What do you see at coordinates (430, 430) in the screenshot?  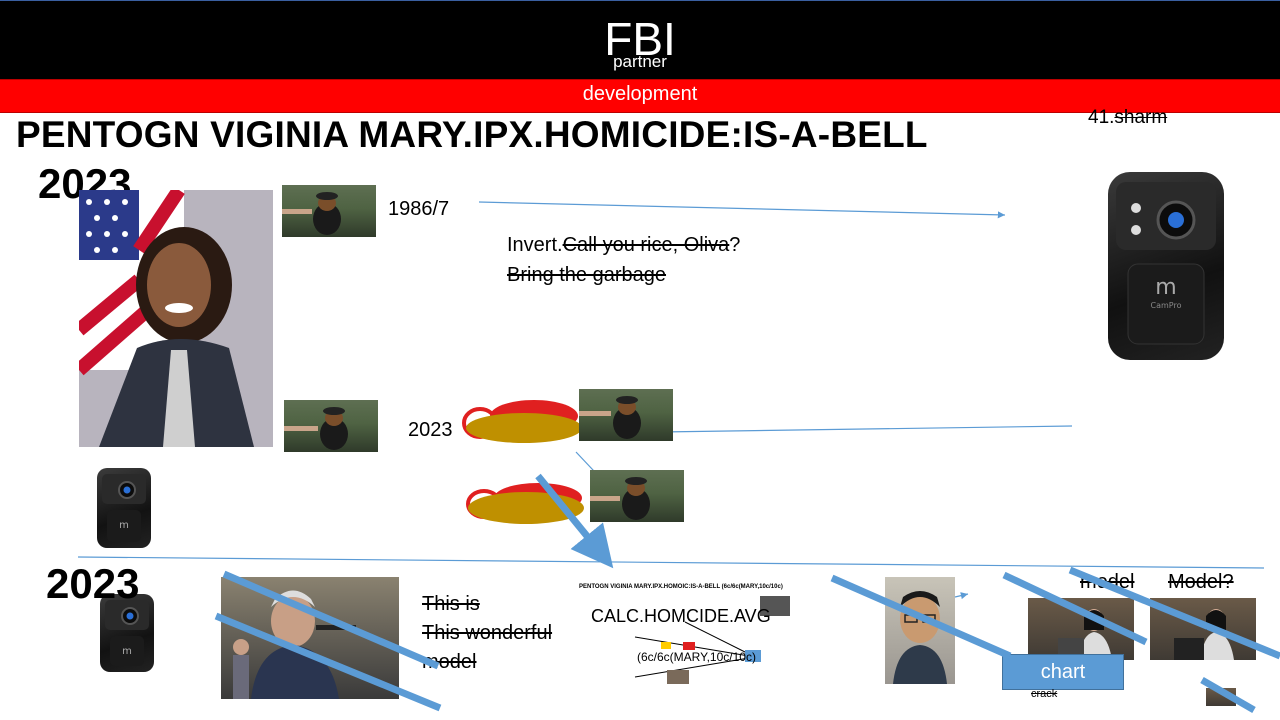 I see `year-label-middle: 2023` at bounding box center [430, 430].